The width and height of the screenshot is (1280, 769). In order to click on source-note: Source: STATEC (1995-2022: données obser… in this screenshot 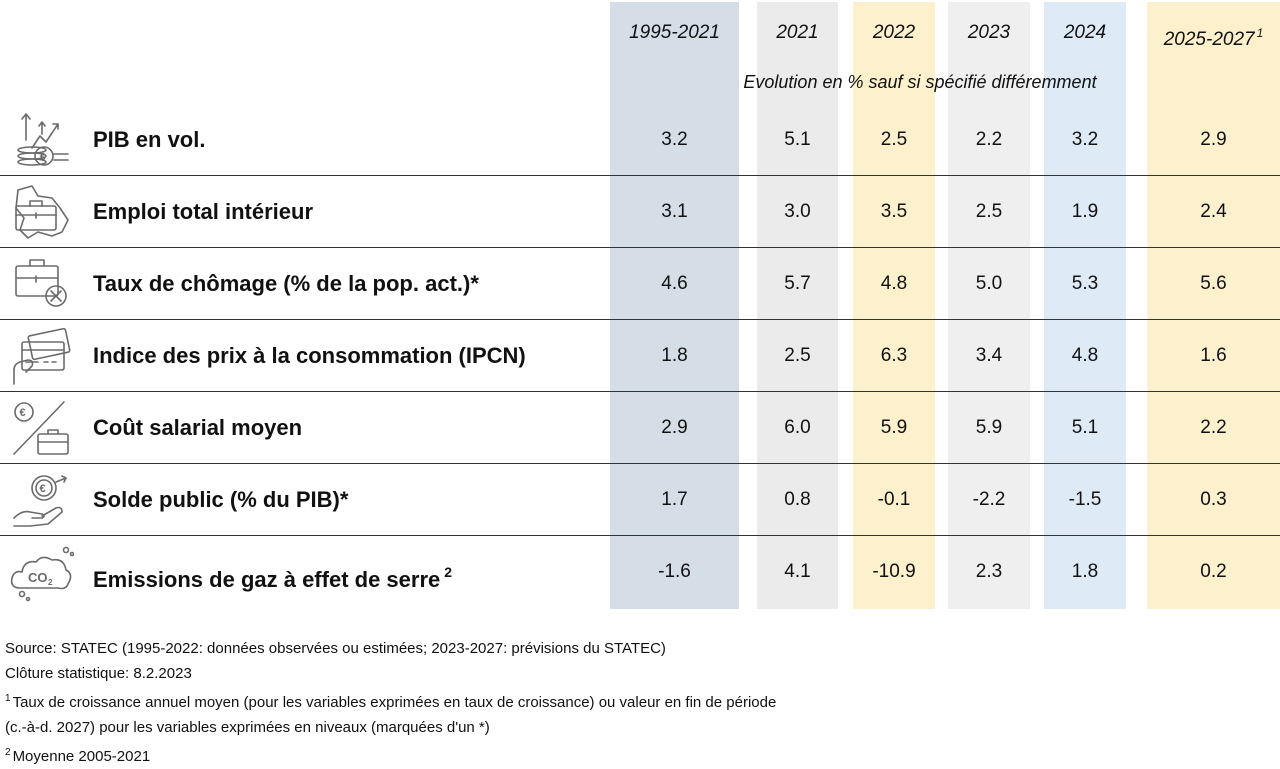, I will do `click(335, 648)`.